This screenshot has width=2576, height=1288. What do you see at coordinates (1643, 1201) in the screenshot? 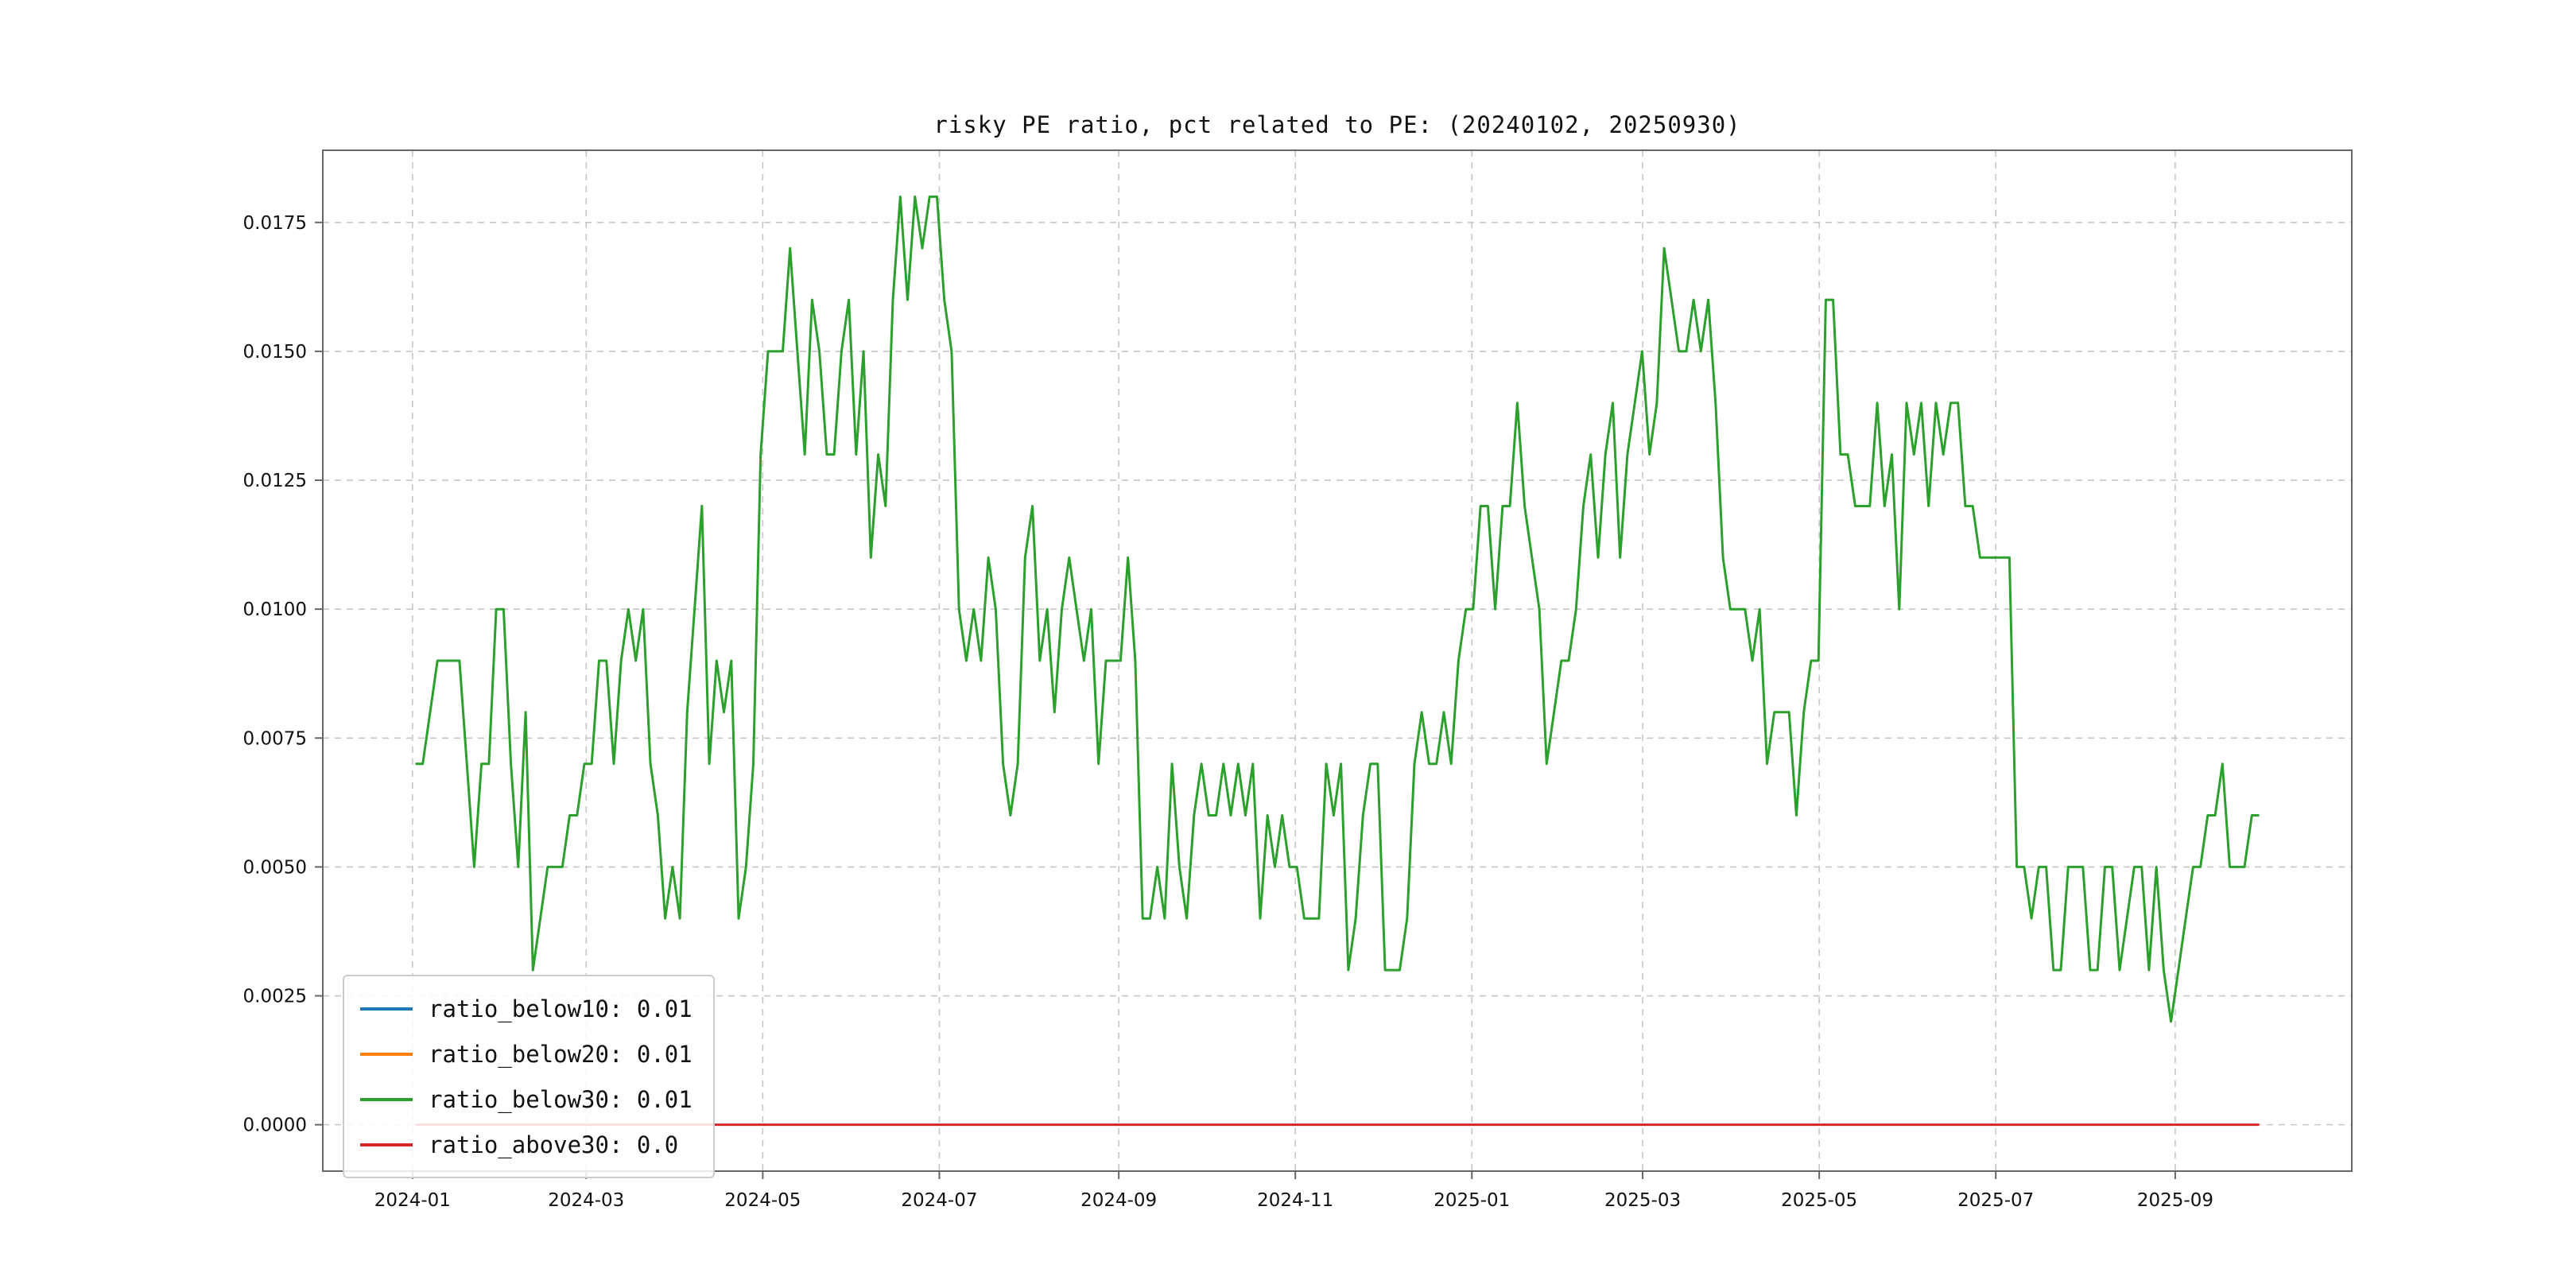
I see `svg-text: 2025-03` at bounding box center [1643, 1201].